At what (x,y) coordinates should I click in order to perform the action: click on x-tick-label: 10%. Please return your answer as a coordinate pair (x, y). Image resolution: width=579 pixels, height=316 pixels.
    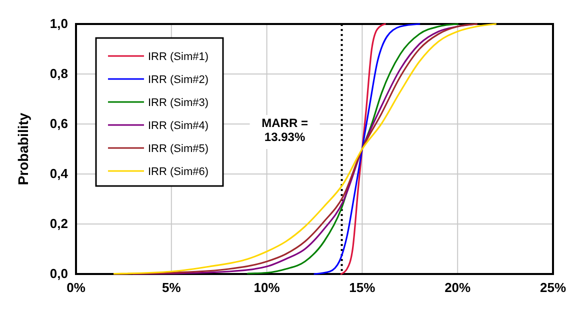
    Looking at the image, I should click on (267, 287).